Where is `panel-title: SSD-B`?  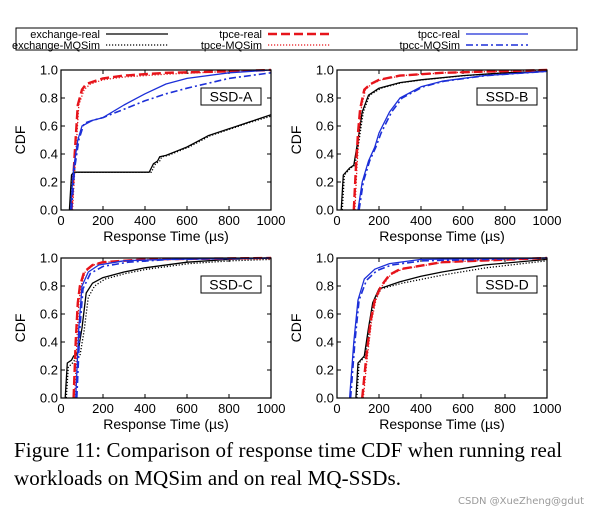 panel-title: SSD-B is located at coordinates (507, 97).